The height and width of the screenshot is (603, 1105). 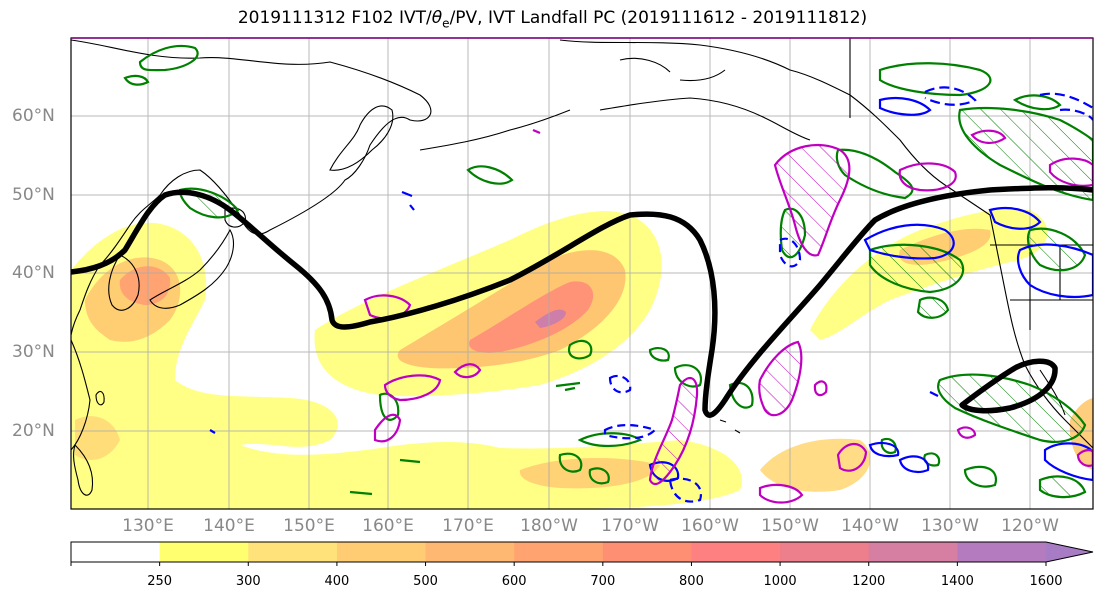 What do you see at coordinates (630, 526) in the screenshot?
I see `lon-label-170w: 170°W` at bounding box center [630, 526].